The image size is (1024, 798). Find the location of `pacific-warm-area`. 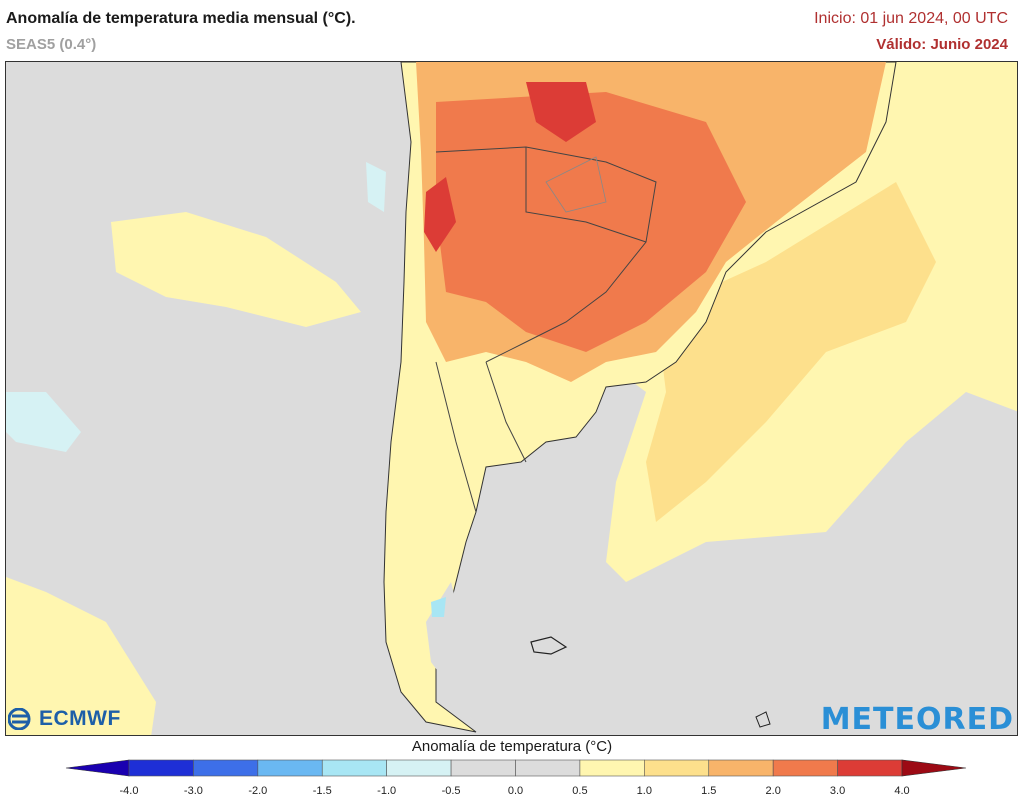

pacific-warm-area is located at coordinates (236, 269).